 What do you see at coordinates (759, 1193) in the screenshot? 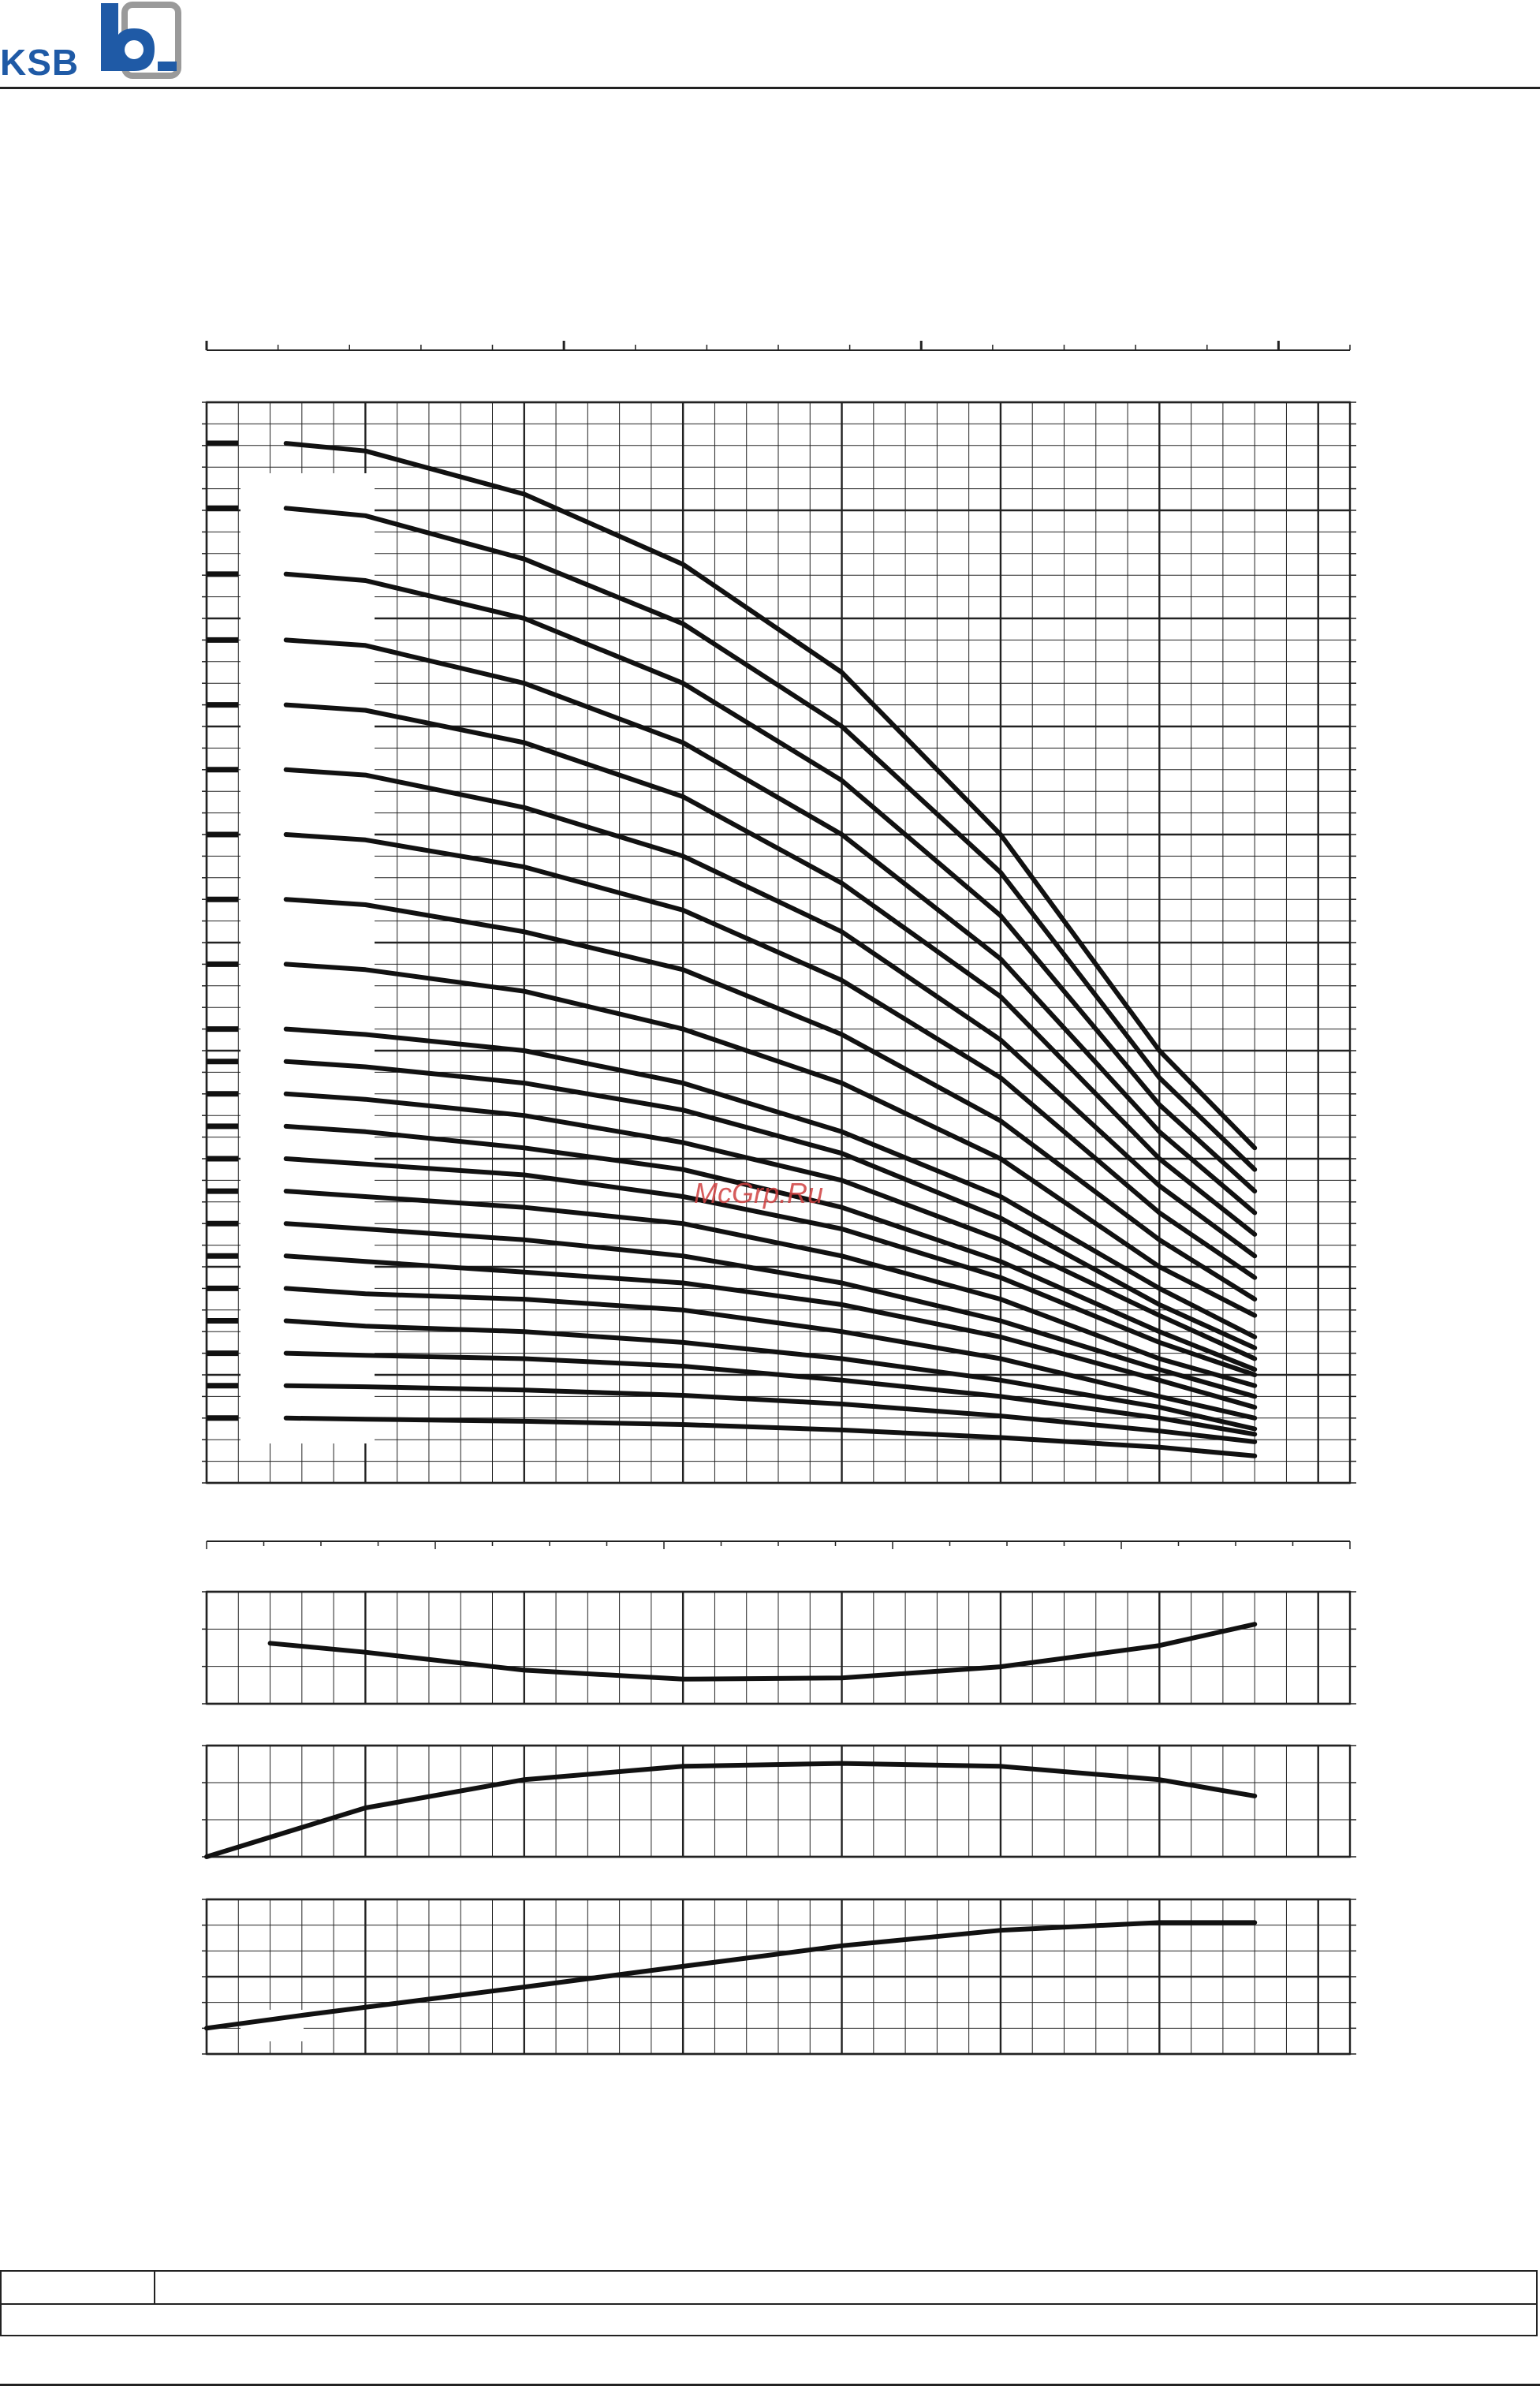
I see `watermark-text: McGrp.Ru` at bounding box center [759, 1193].